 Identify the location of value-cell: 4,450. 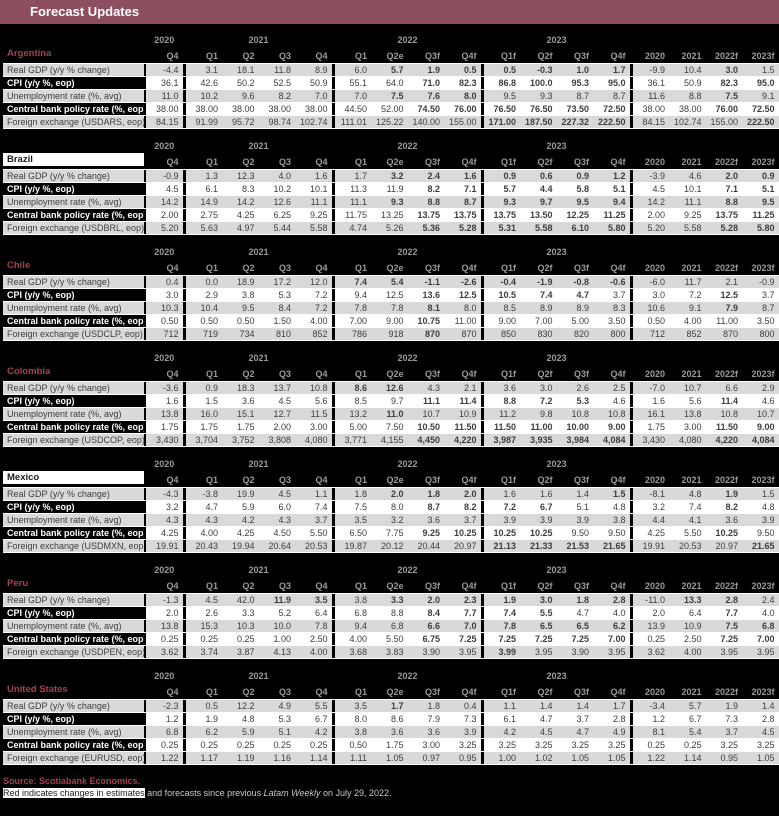
(425, 440).